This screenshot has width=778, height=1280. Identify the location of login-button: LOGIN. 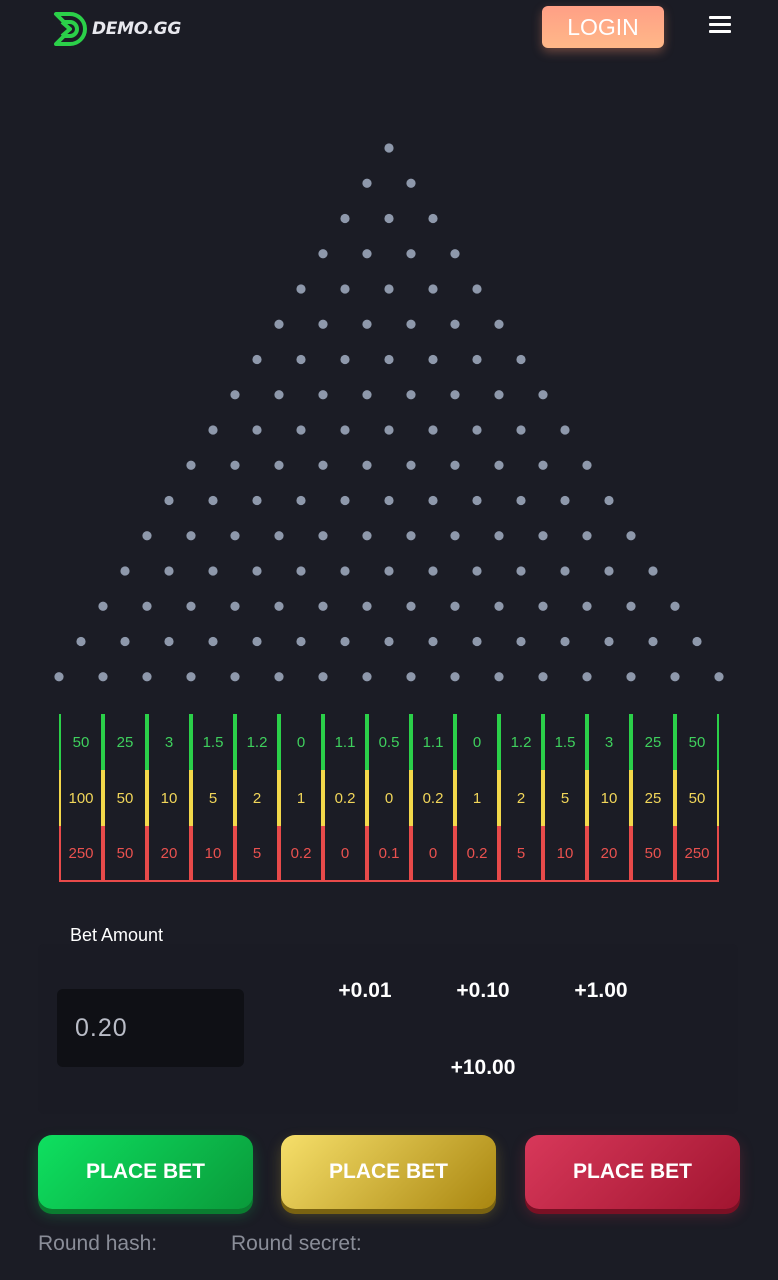
(603, 27).